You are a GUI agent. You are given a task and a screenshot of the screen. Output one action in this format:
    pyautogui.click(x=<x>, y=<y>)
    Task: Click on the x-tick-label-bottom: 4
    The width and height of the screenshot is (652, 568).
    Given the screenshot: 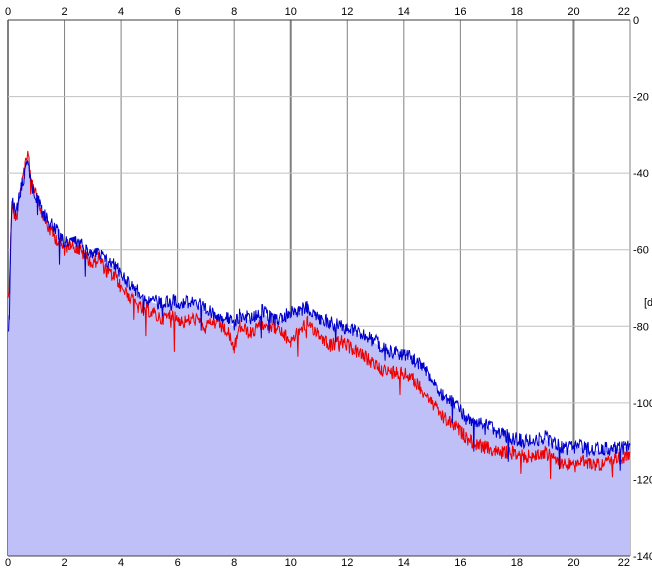 What is the action you would take?
    pyautogui.click(x=121, y=562)
    